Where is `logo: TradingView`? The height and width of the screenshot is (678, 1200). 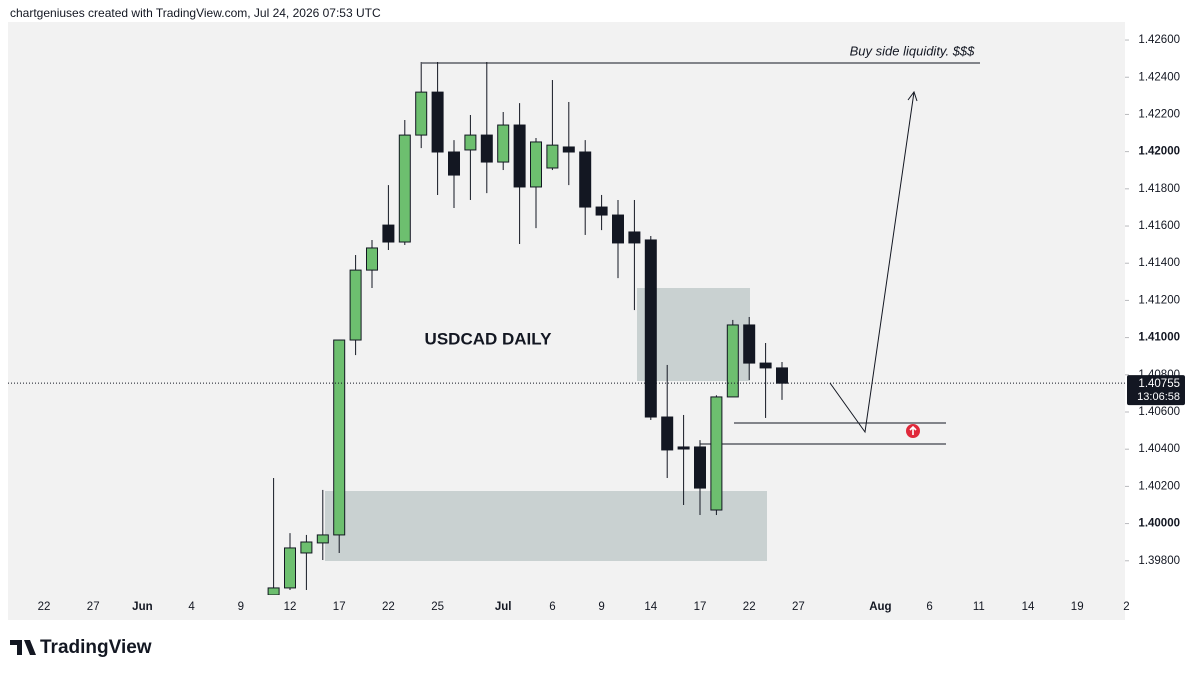
logo: TradingView is located at coordinates (81, 647).